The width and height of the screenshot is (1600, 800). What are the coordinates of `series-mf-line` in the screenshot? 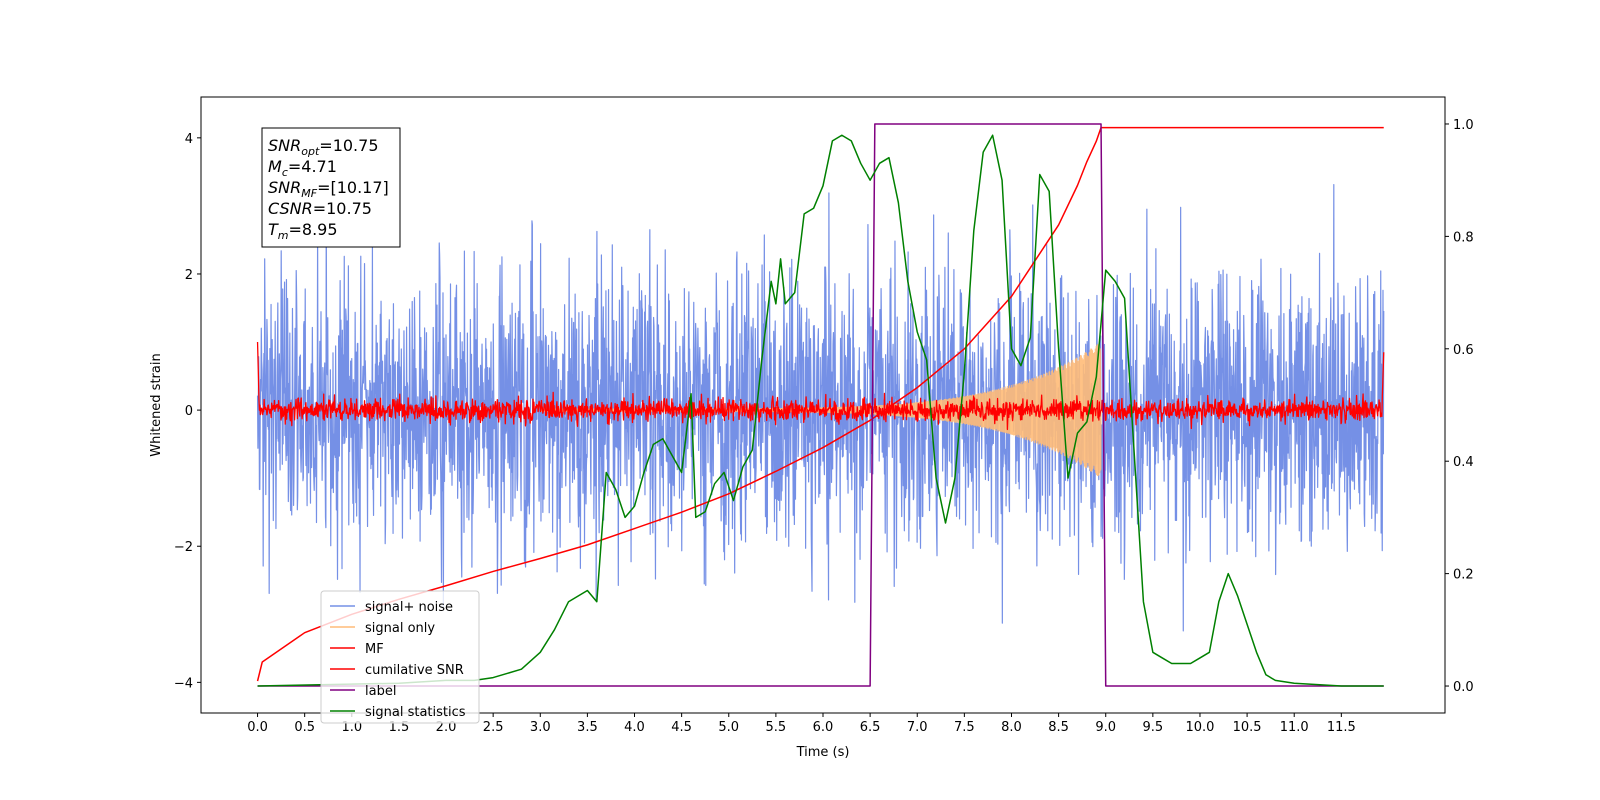 It's located at (820, 386).